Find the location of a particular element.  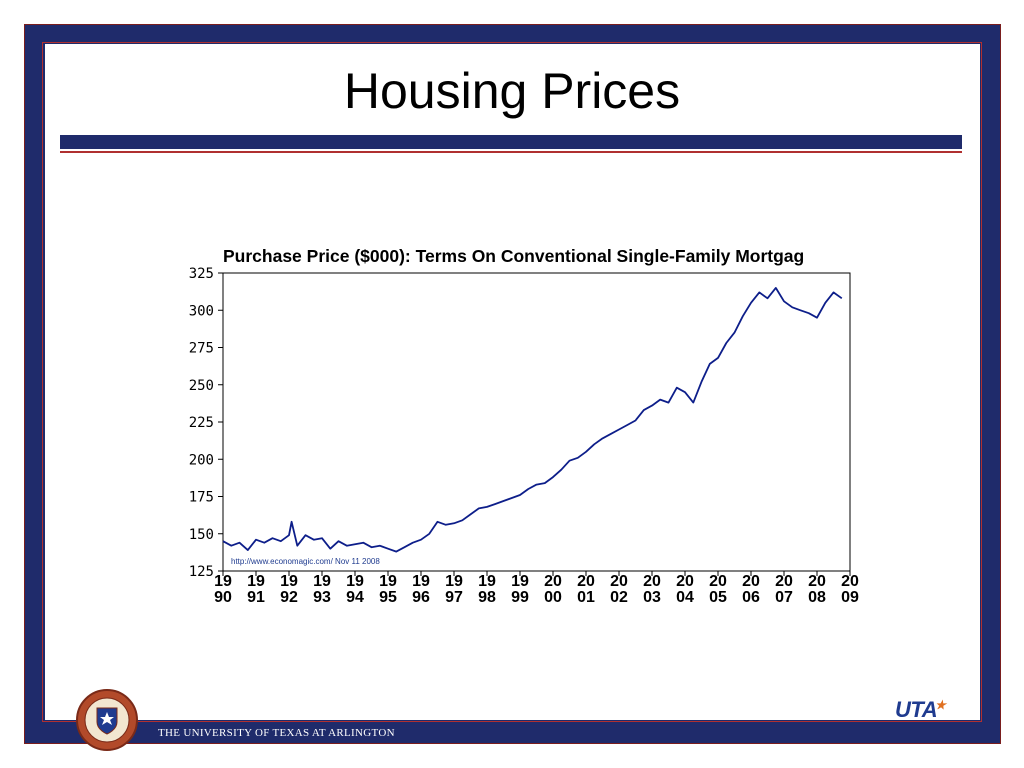

uta-logo: UTA★ is located at coordinates (920, 710).